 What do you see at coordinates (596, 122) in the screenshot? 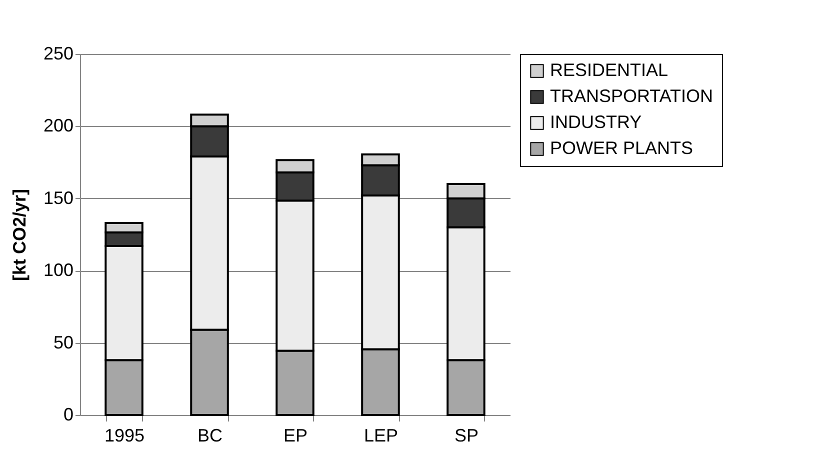
I see `legend-label: INDUSTRY` at bounding box center [596, 122].